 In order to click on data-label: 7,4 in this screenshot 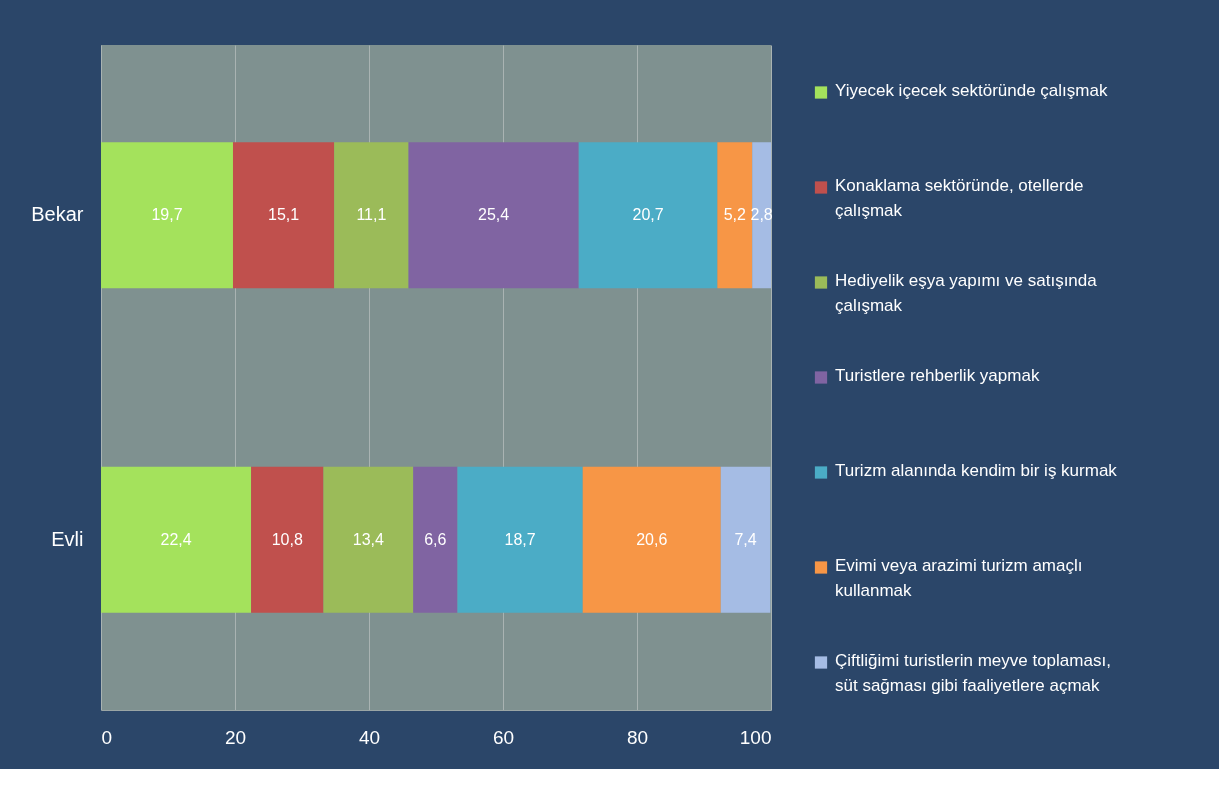, I will do `click(745, 539)`.